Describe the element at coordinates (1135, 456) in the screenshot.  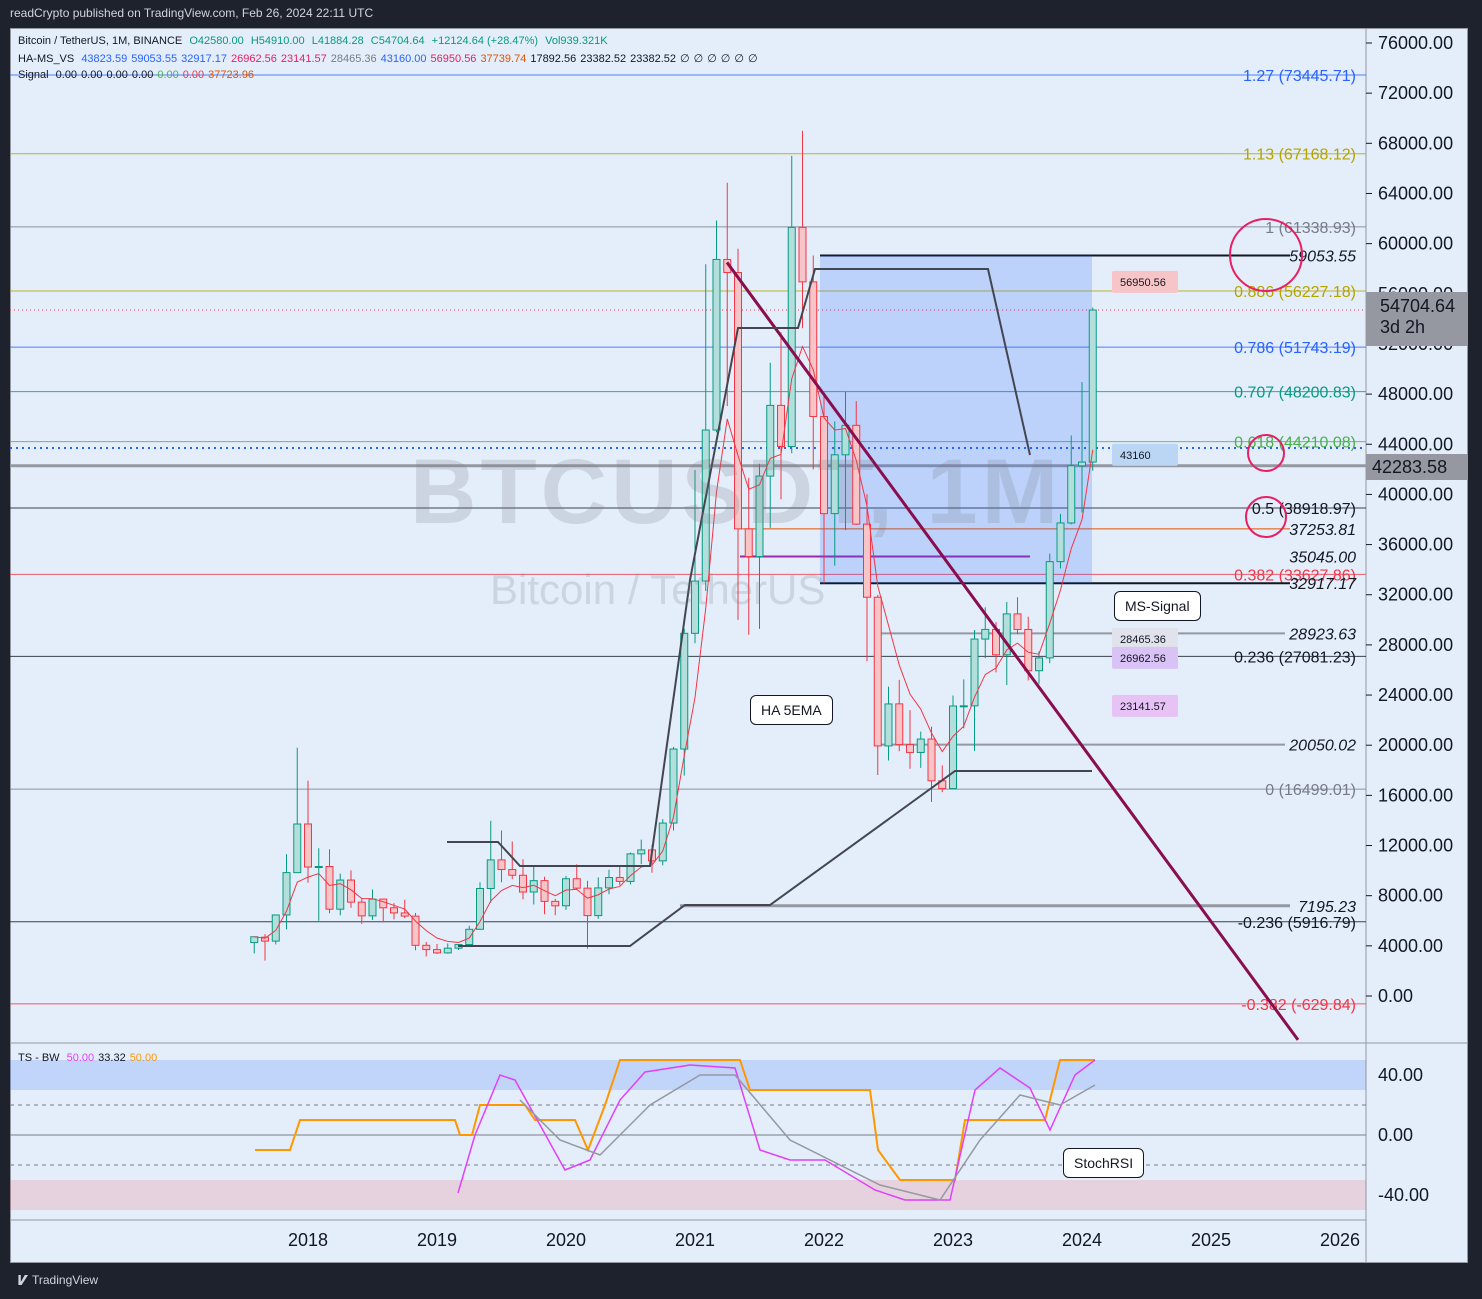
I see `value-tag-label: 43160` at that location.